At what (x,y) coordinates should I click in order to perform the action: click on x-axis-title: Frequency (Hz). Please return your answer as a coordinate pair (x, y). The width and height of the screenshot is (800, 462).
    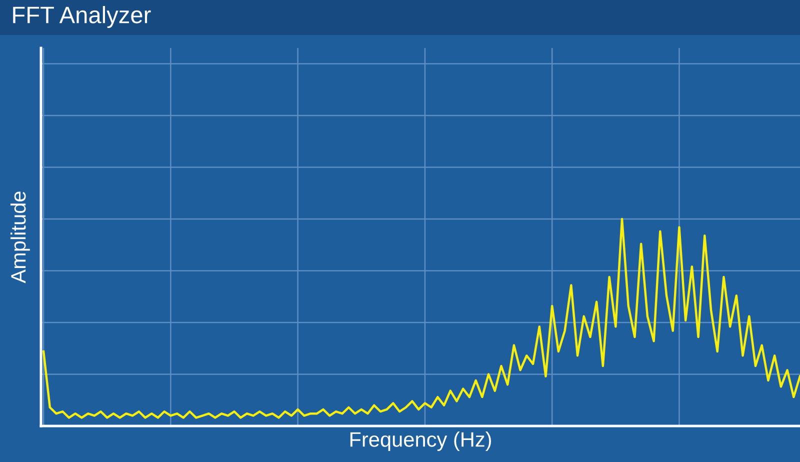
    Looking at the image, I should click on (420, 441).